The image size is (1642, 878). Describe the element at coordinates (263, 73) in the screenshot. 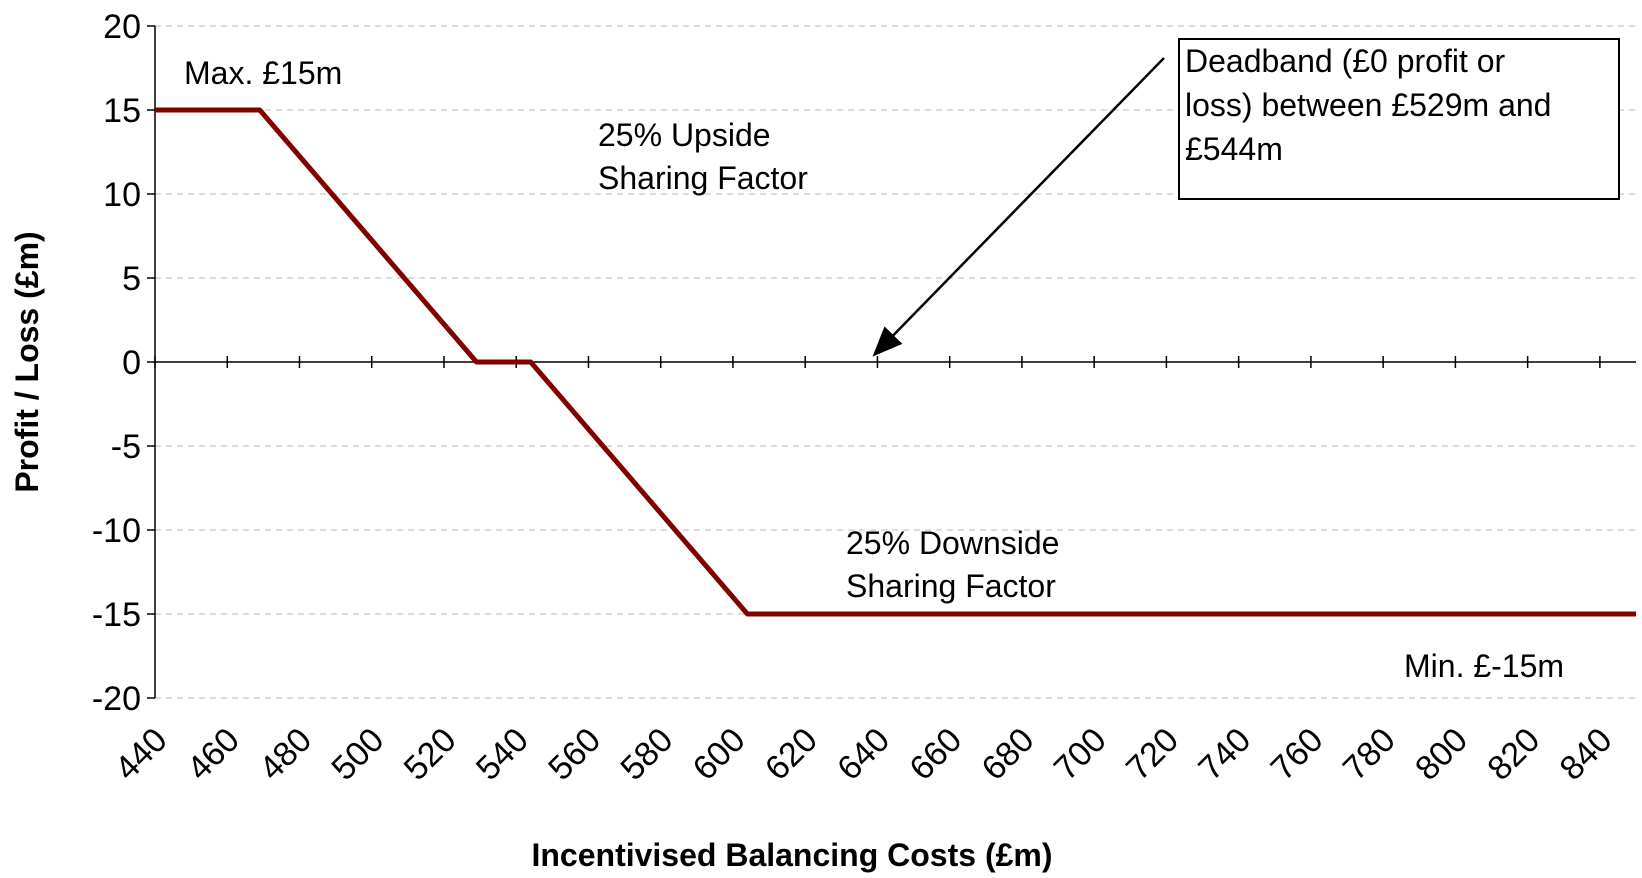

I see `annotation: Max. £15m` at that location.